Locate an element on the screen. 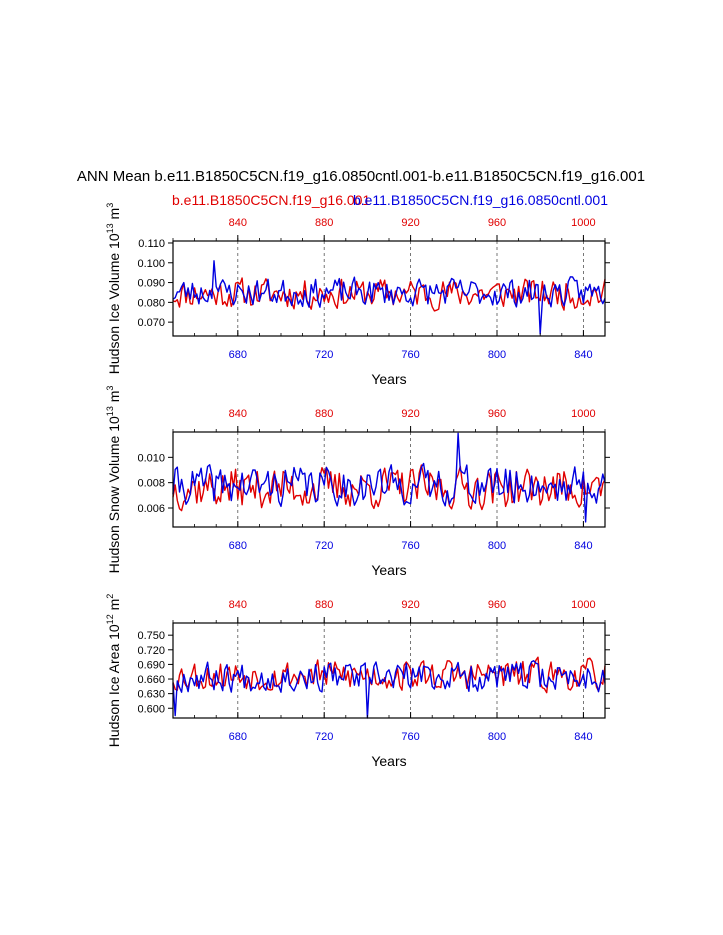 The width and height of the screenshot is (723, 935). subtitle-right: b.e11.B1850C5CN.f19_g16.0850cntl.001 is located at coordinates (480, 200).